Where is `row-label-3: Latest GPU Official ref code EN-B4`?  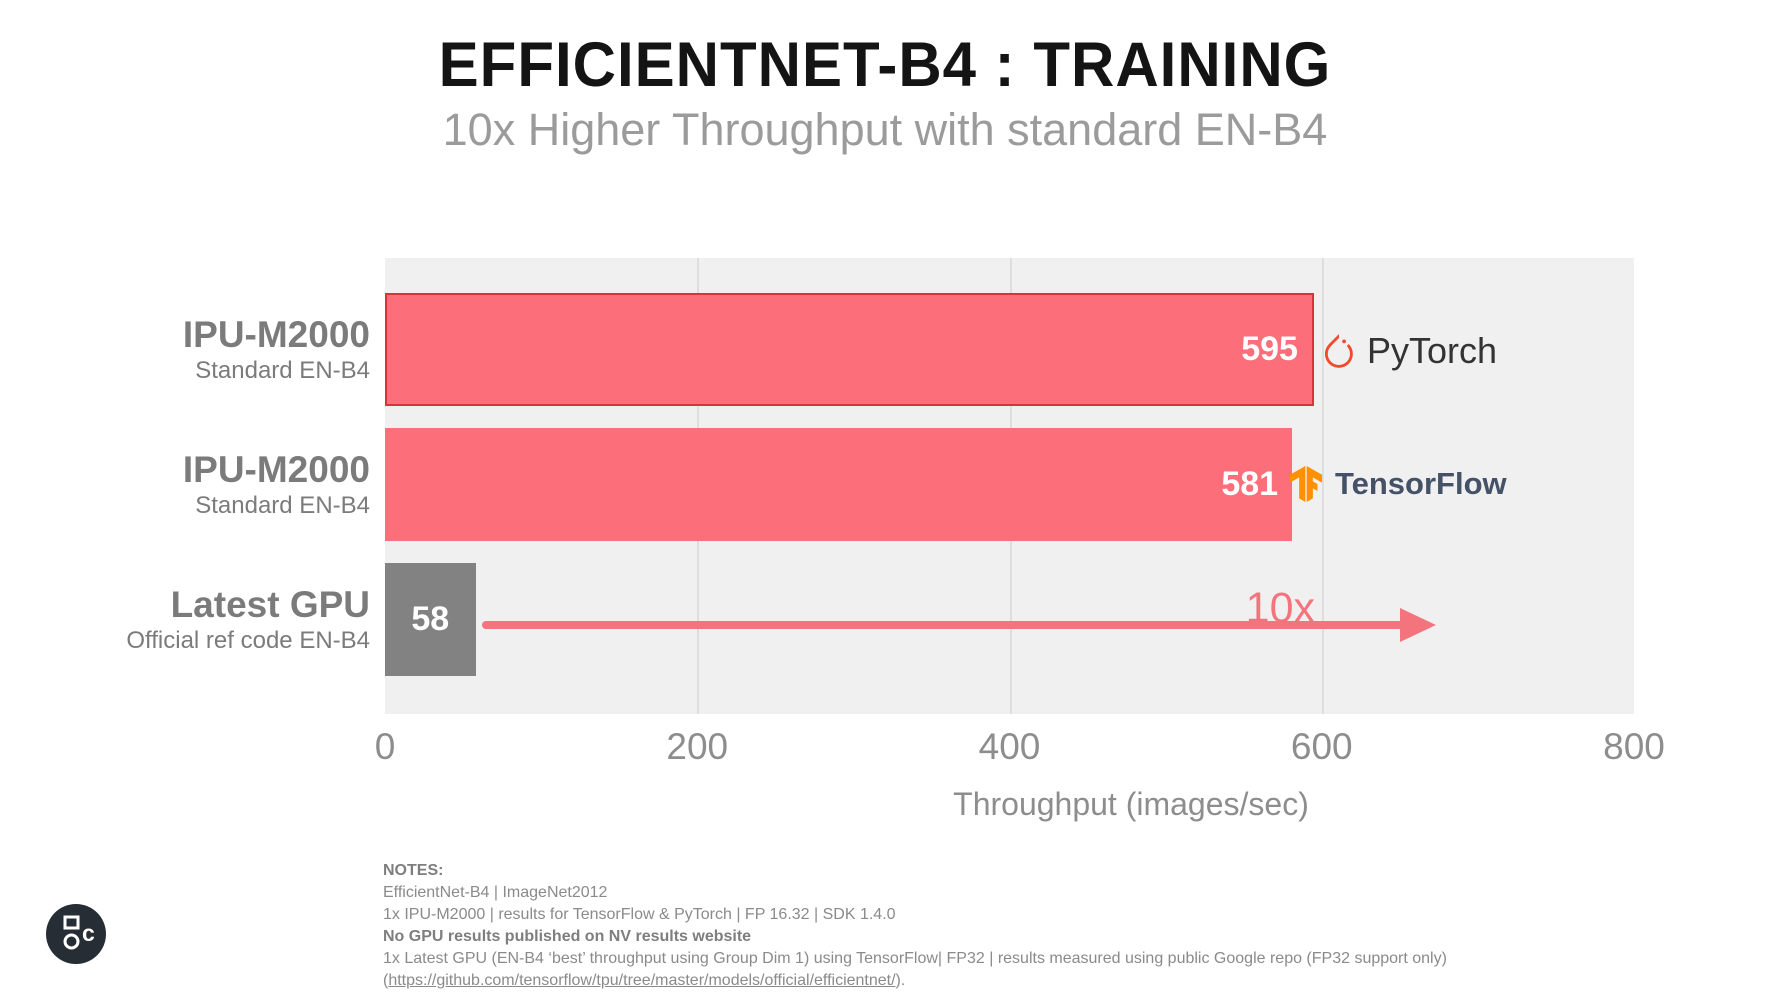
row-label-3: Latest GPU Official ref code EN-B4 is located at coordinates (200, 620).